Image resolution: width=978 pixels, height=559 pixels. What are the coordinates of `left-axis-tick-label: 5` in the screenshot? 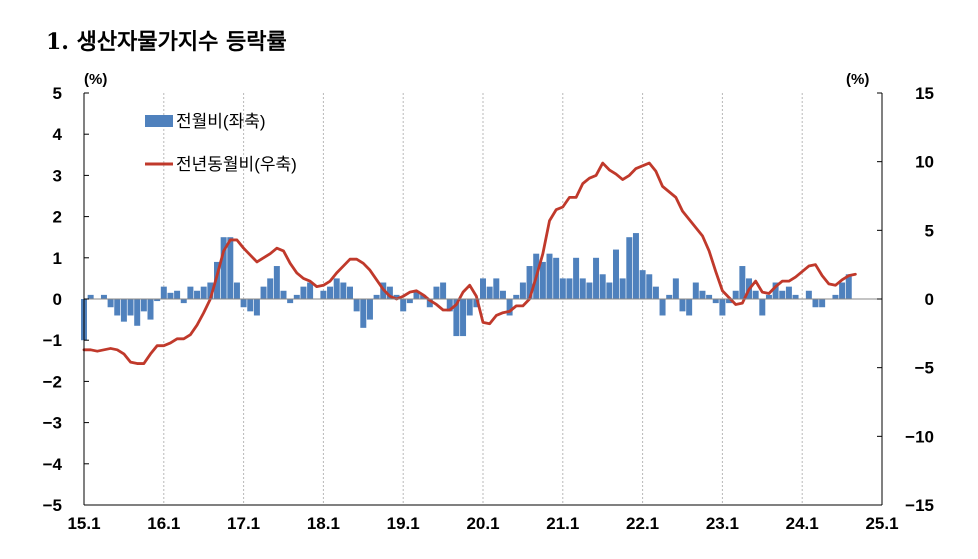 It's located at (57, 93).